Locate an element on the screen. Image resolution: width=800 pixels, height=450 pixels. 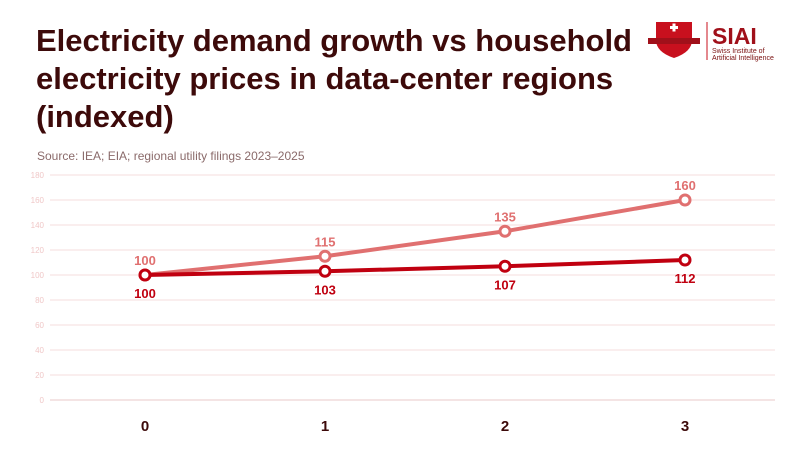
x-tick-label: 1 is located at coordinates (325, 426).